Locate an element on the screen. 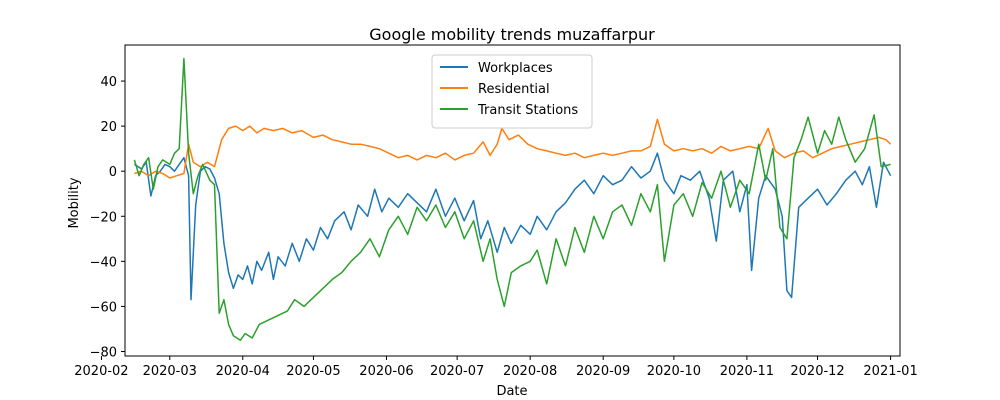 This screenshot has height=400, width=1000. x-tick-label: 2020-09 is located at coordinates (603, 371).